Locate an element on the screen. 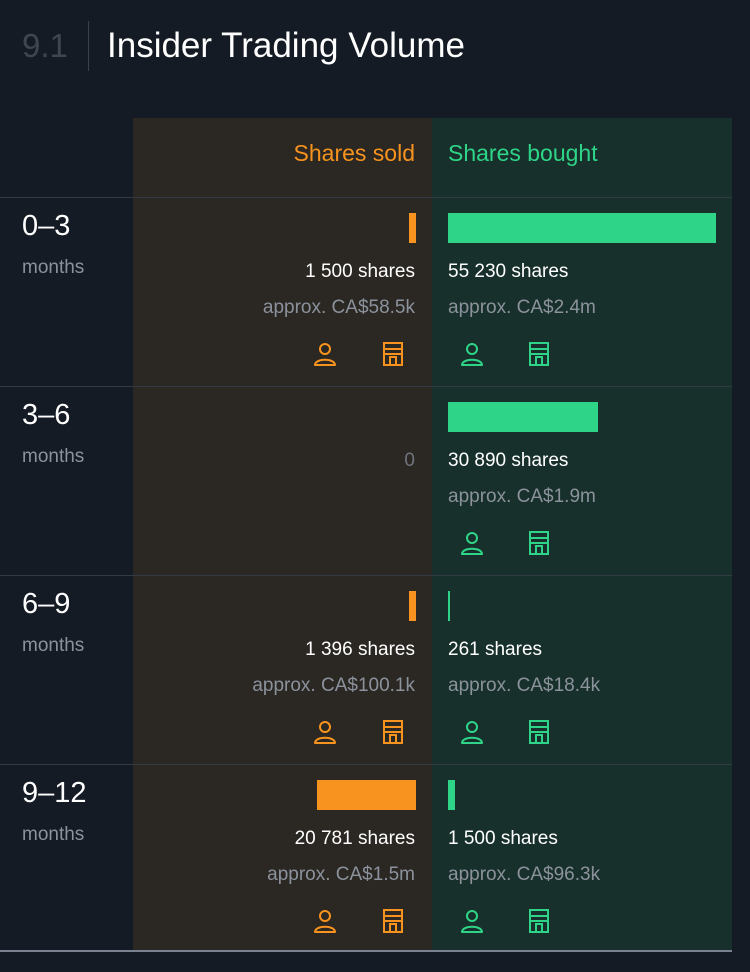 The height and width of the screenshot is (972, 750). sold-value: approx. CA$1.5m is located at coordinates (341, 874).